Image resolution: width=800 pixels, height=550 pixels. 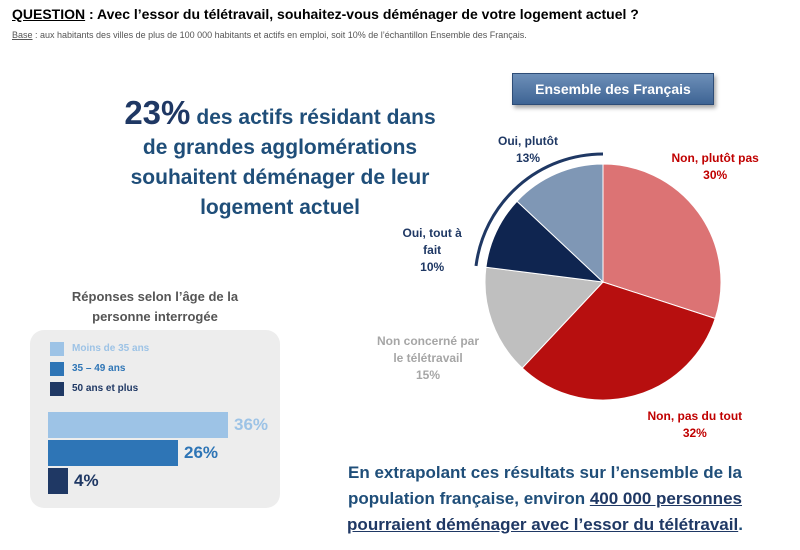 What do you see at coordinates (111, 348) in the screenshot?
I see `legend-label: Moins de 35 ans` at bounding box center [111, 348].